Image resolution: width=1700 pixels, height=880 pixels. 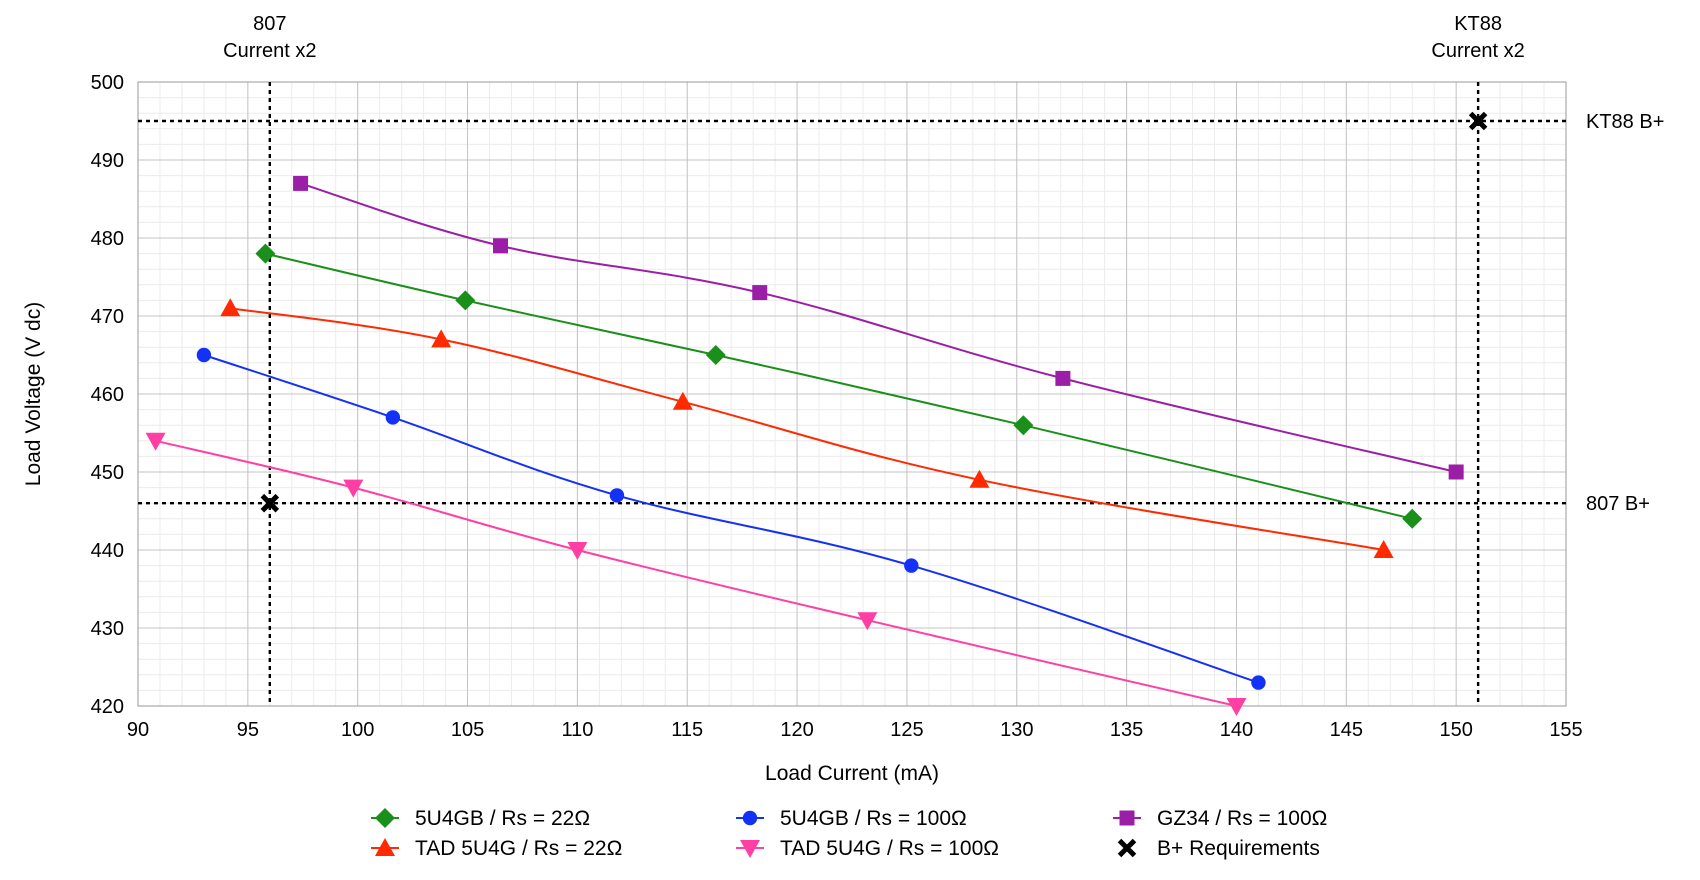 What do you see at coordinates (687, 730) in the screenshot?
I see `x-tick-label: 115` at bounding box center [687, 730].